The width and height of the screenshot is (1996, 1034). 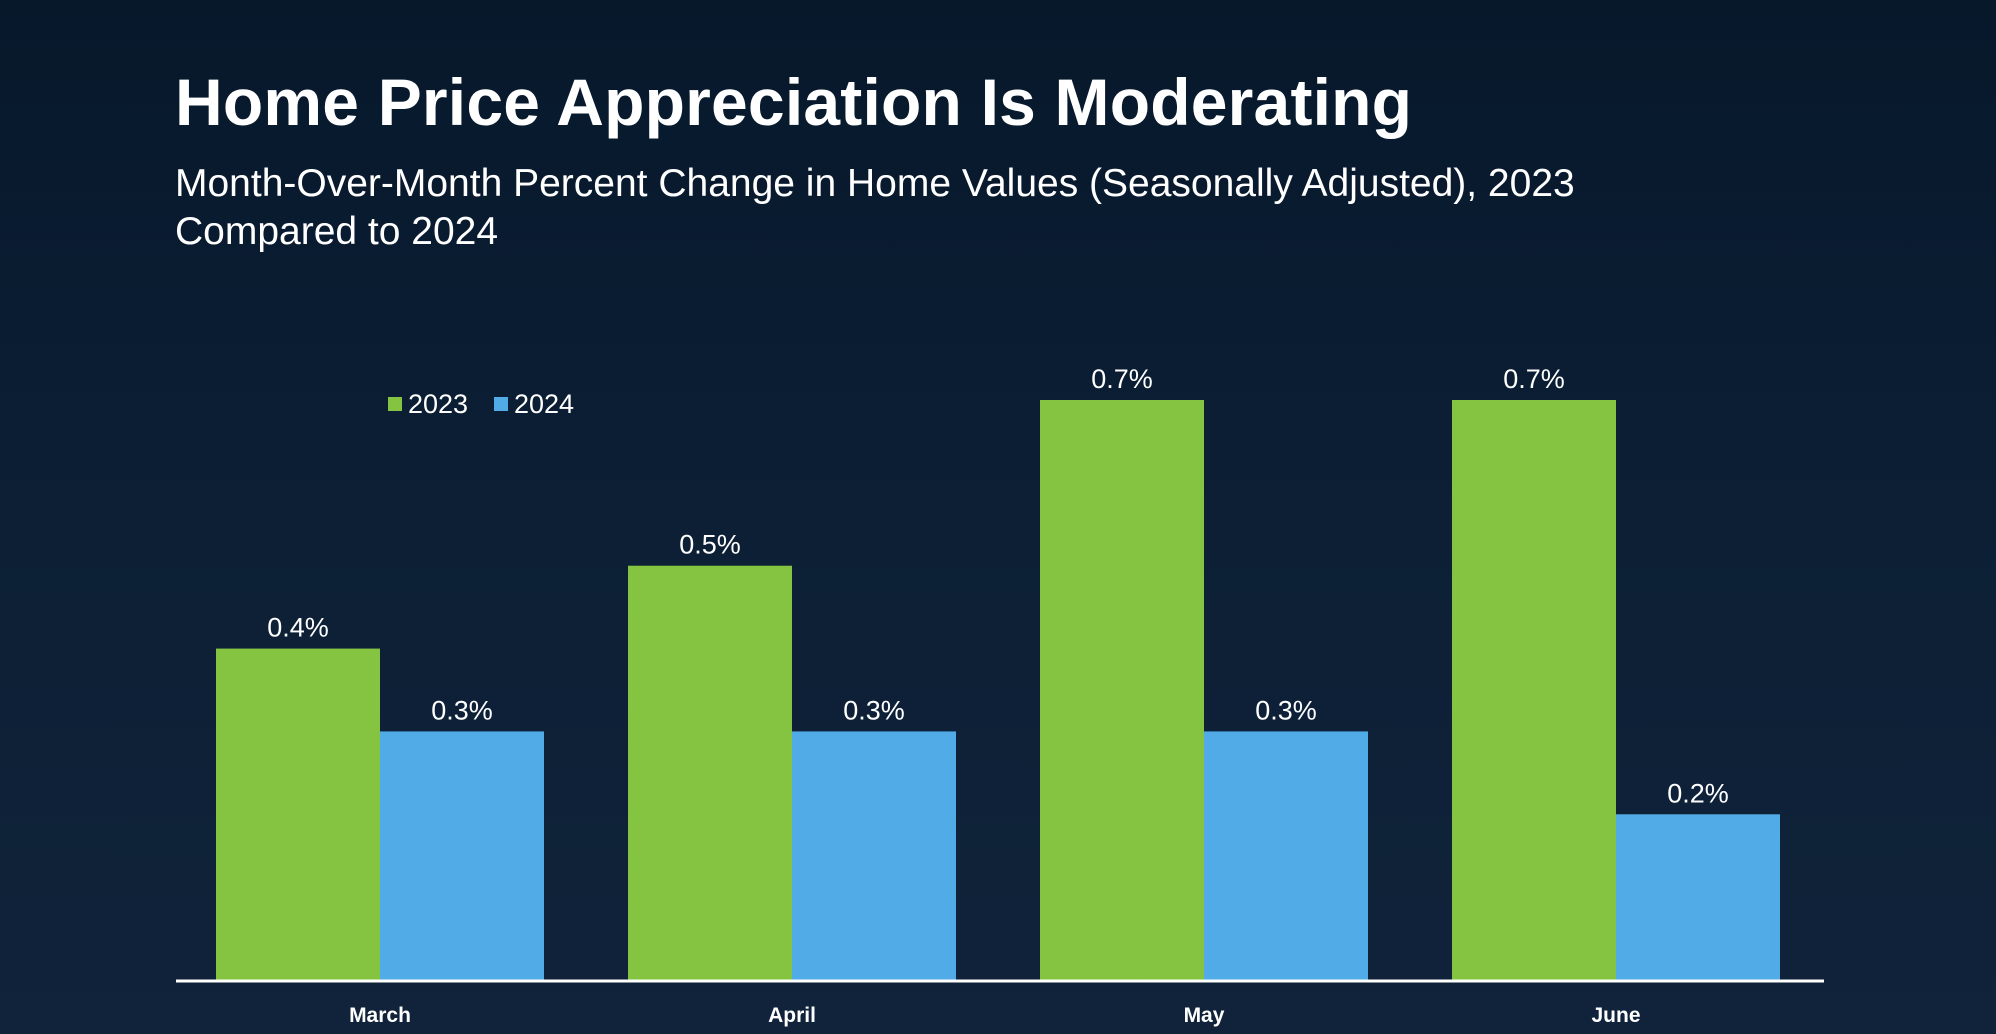 What do you see at coordinates (462, 855) in the screenshot?
I see `bar-2024-march` at bounding box center [462, 855].